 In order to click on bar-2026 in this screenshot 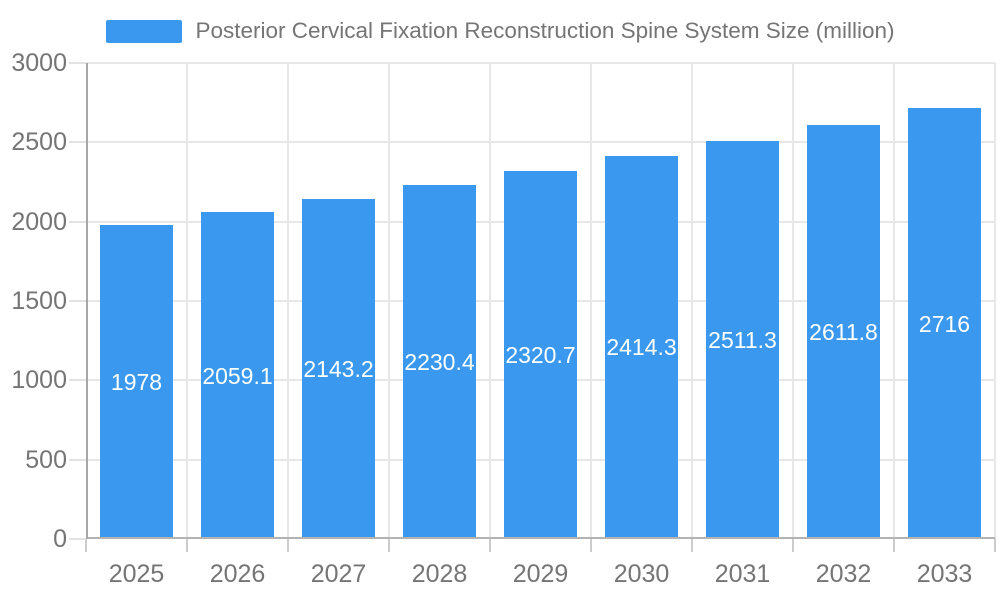, I will do `click(237, 375)`.